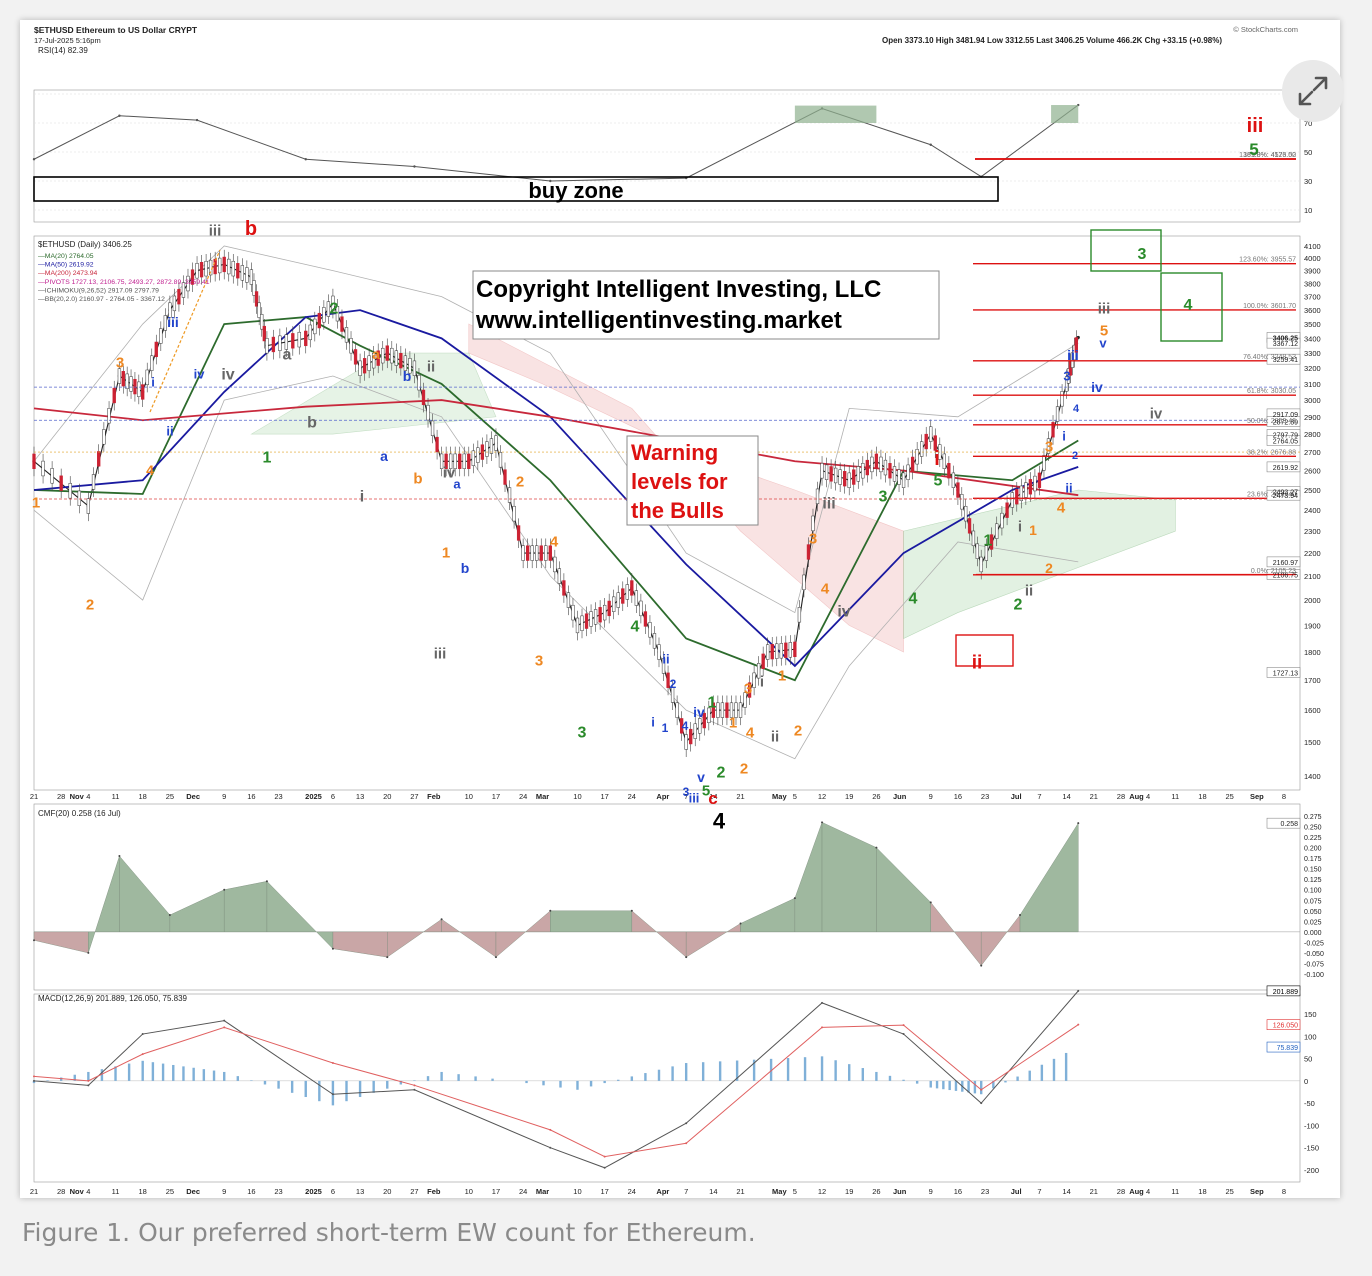 This screenshot has height=1276, width=1372. What do you see at coordinates (119, 115) in the screenshot?
I see `rsi-point` at bounding box center [119, 115].